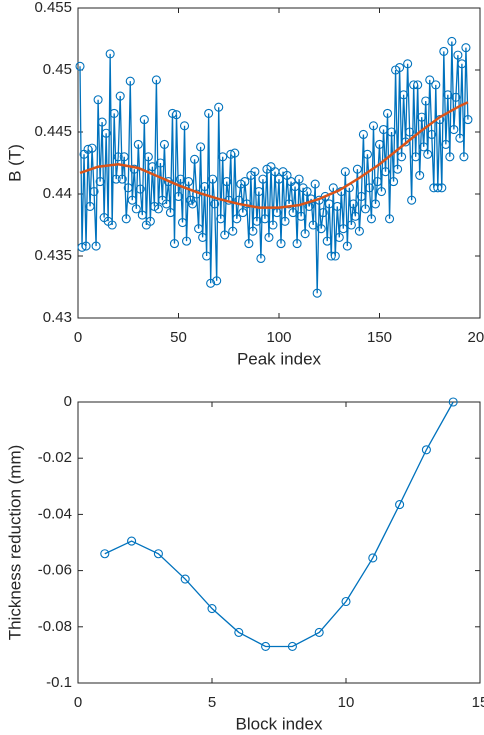  What do you see at coordinates (279, 358) in the screenshot?
I see `x-axis-label: Peak index` at bounding box center [279, 358].